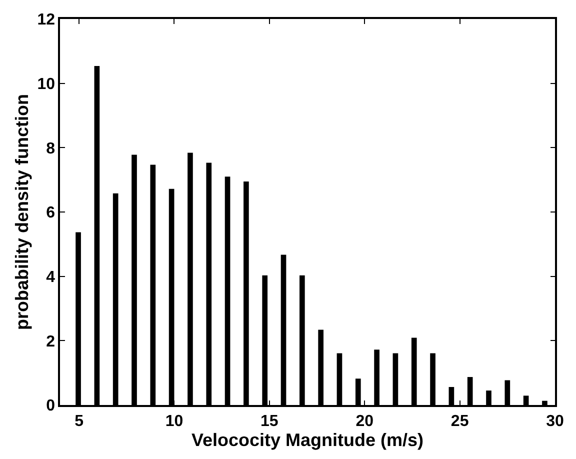  What do you see at coordinates (365, 421) in the screenshot?
I see `x-tick-label: 20` at bounding box center [365, 421].